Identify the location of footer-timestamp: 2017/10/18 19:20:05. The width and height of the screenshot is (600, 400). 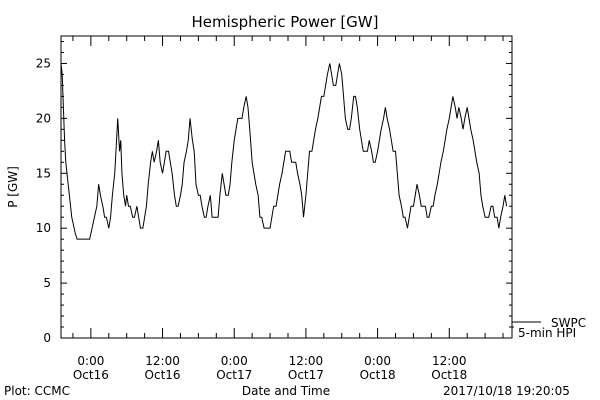
(506, 391).